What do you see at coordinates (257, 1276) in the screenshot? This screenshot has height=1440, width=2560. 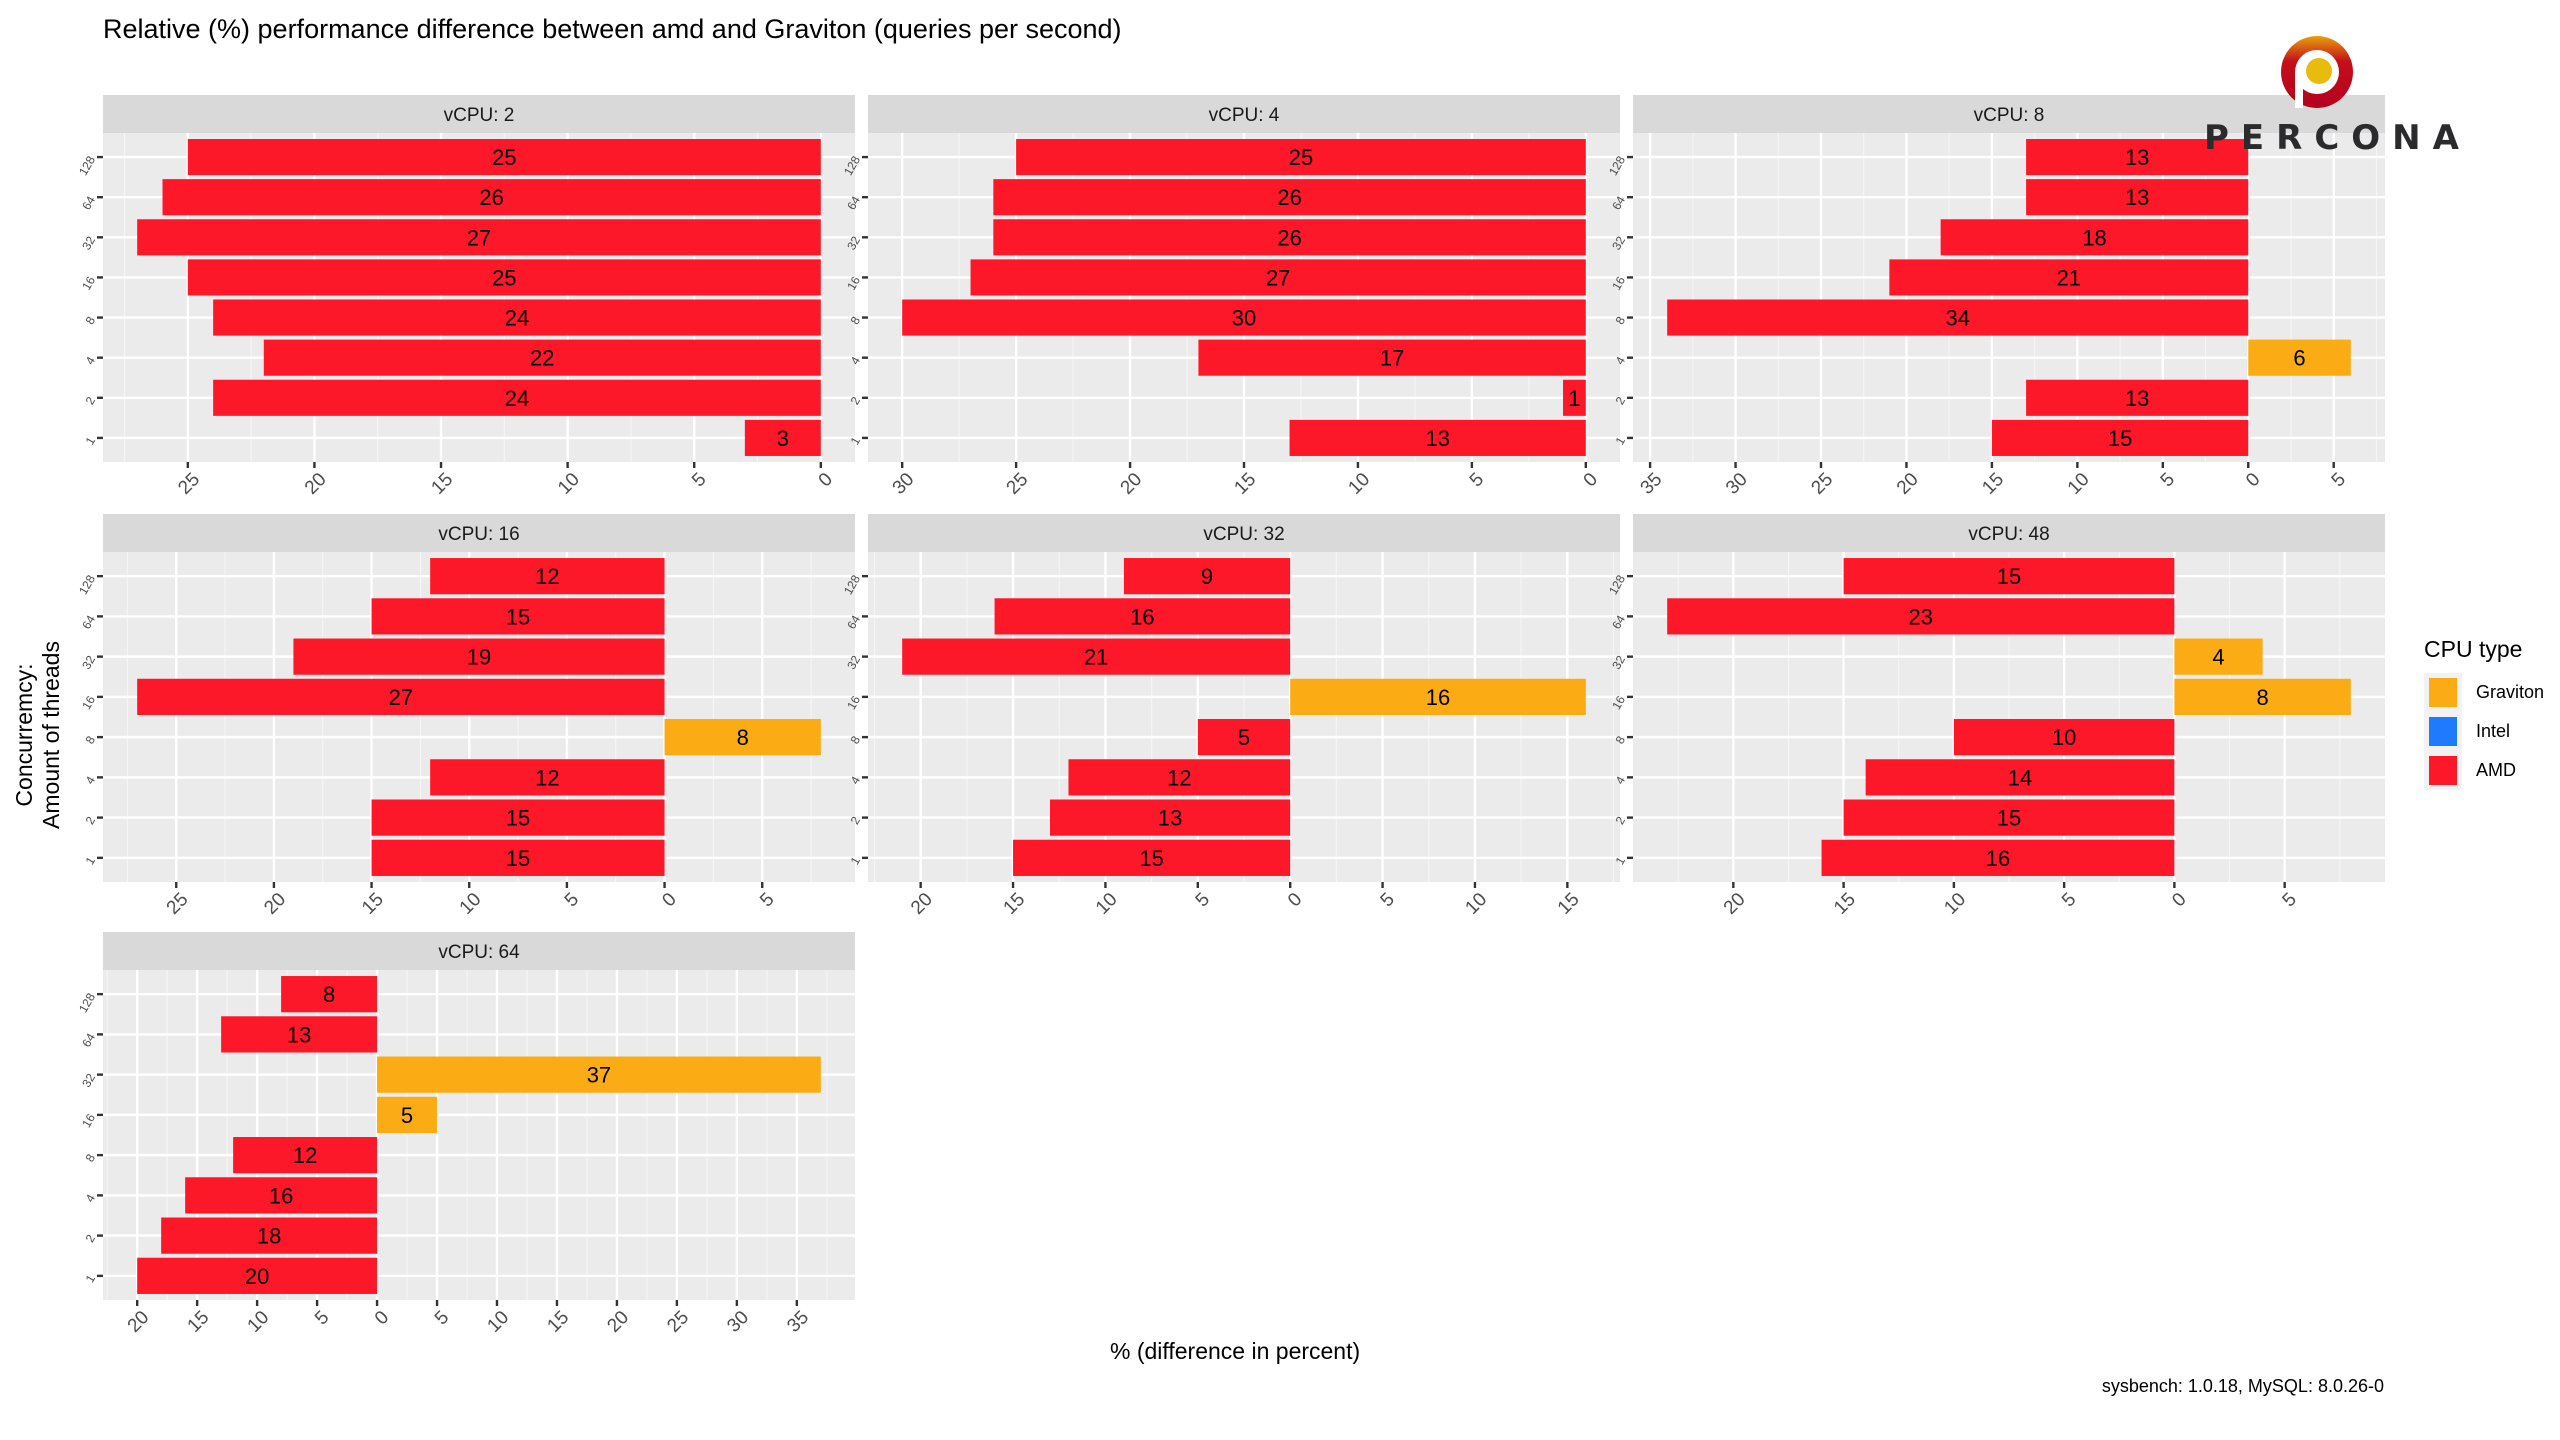 I see `bar-value-label: 20` at bounding box center [257, 1276].